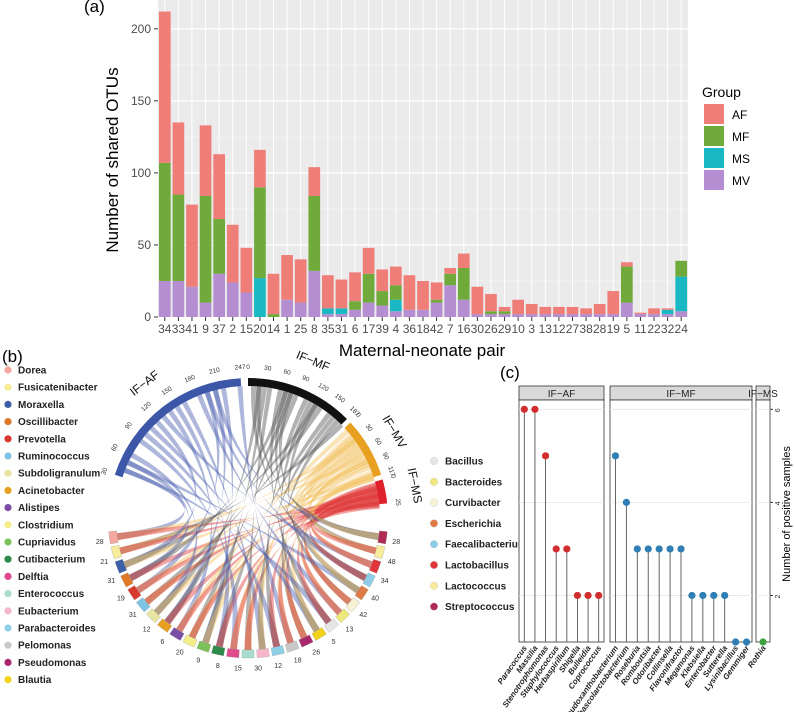 This screenshot has height=712, width=794. What do you see at coordinates (42, 439) in the screenshot?
I see `legend-label: Prevotella` at bounding box center [42, 439].